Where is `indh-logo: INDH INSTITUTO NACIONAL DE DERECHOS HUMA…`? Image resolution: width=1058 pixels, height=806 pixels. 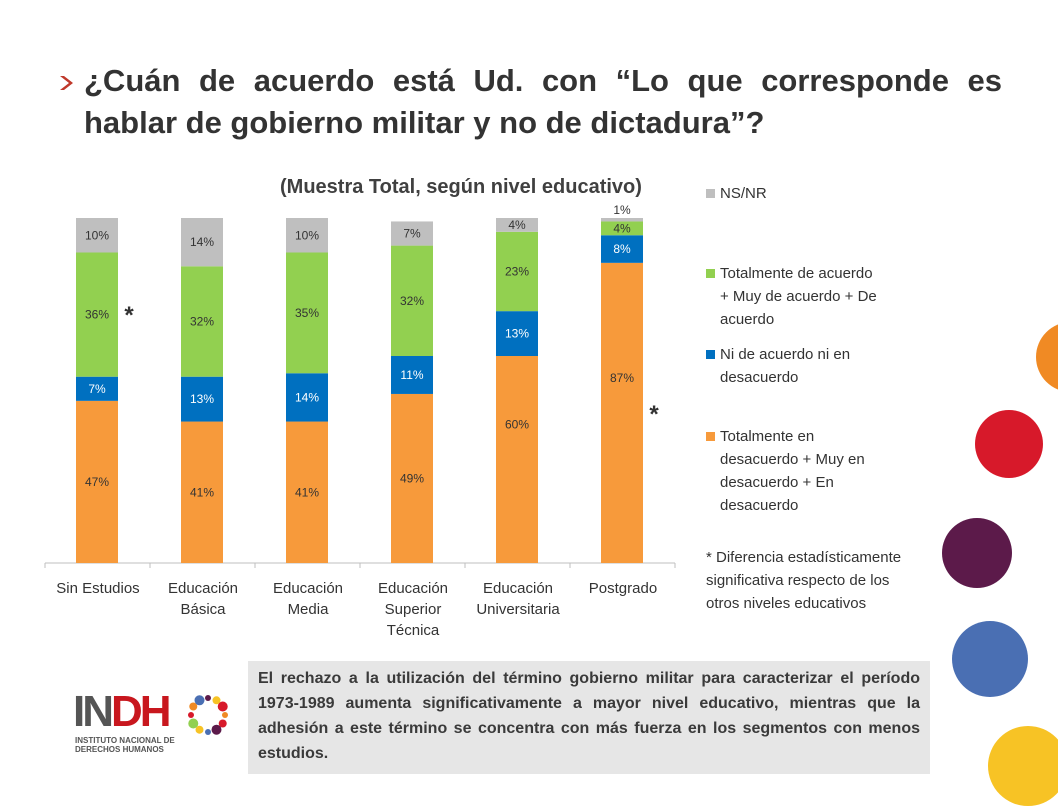
indh-logo: INDH INSTITUTO NACIONAL DE DERECHOS HUMA… is located at coordinates (153, 725).